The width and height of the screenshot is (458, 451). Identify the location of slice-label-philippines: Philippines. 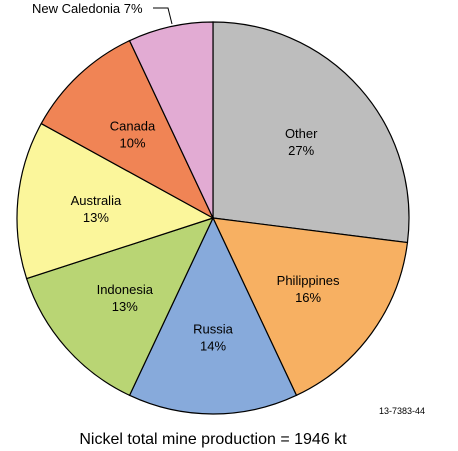
(308, 280).